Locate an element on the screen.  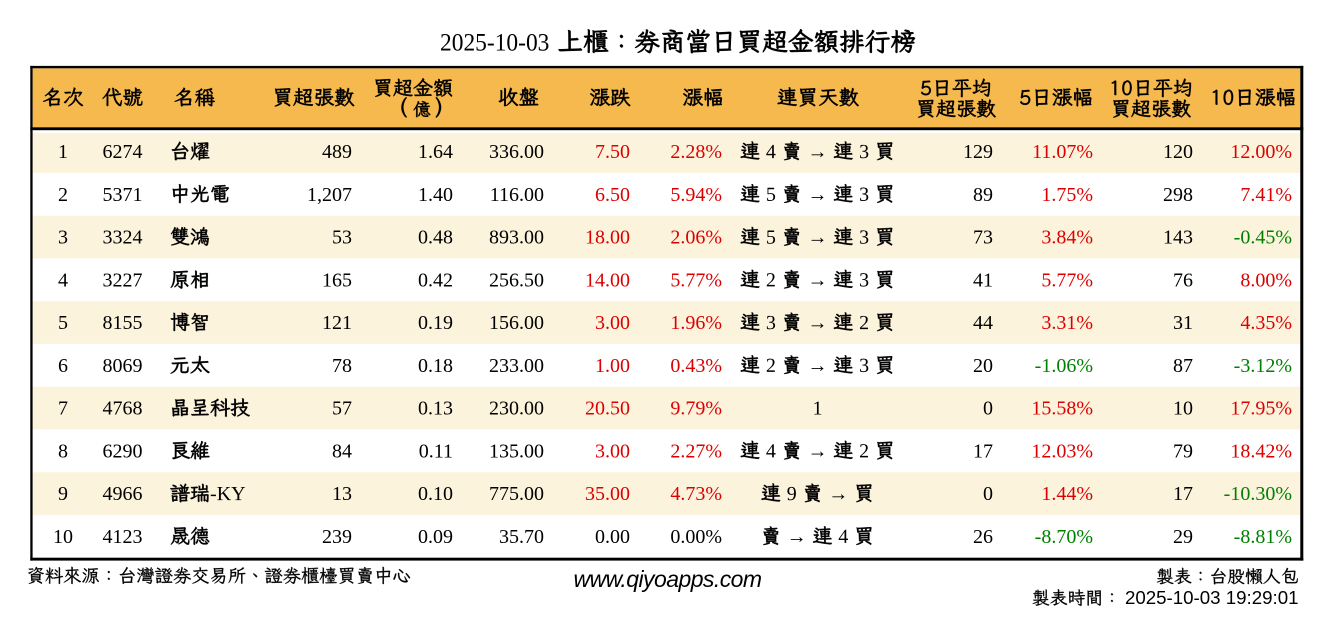
svg-text: 165 is located at coordinates (337, 280).